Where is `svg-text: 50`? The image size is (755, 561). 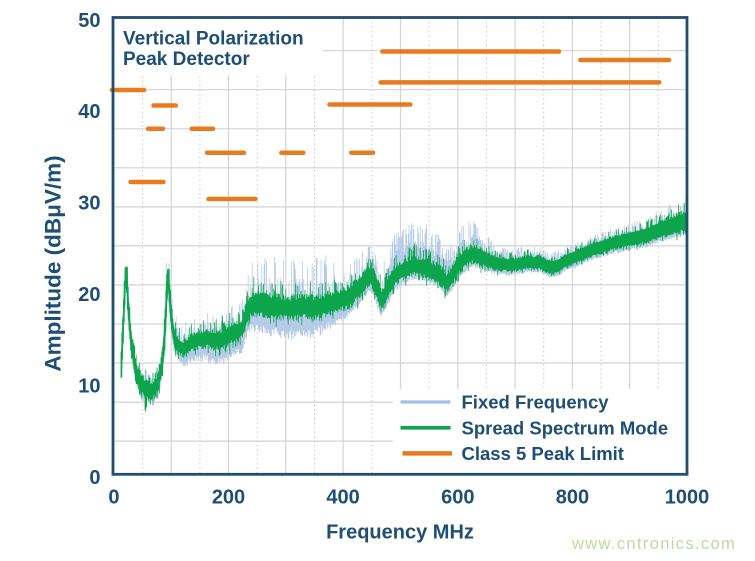 svg-text: 50 is located at coordinates (89, 21).